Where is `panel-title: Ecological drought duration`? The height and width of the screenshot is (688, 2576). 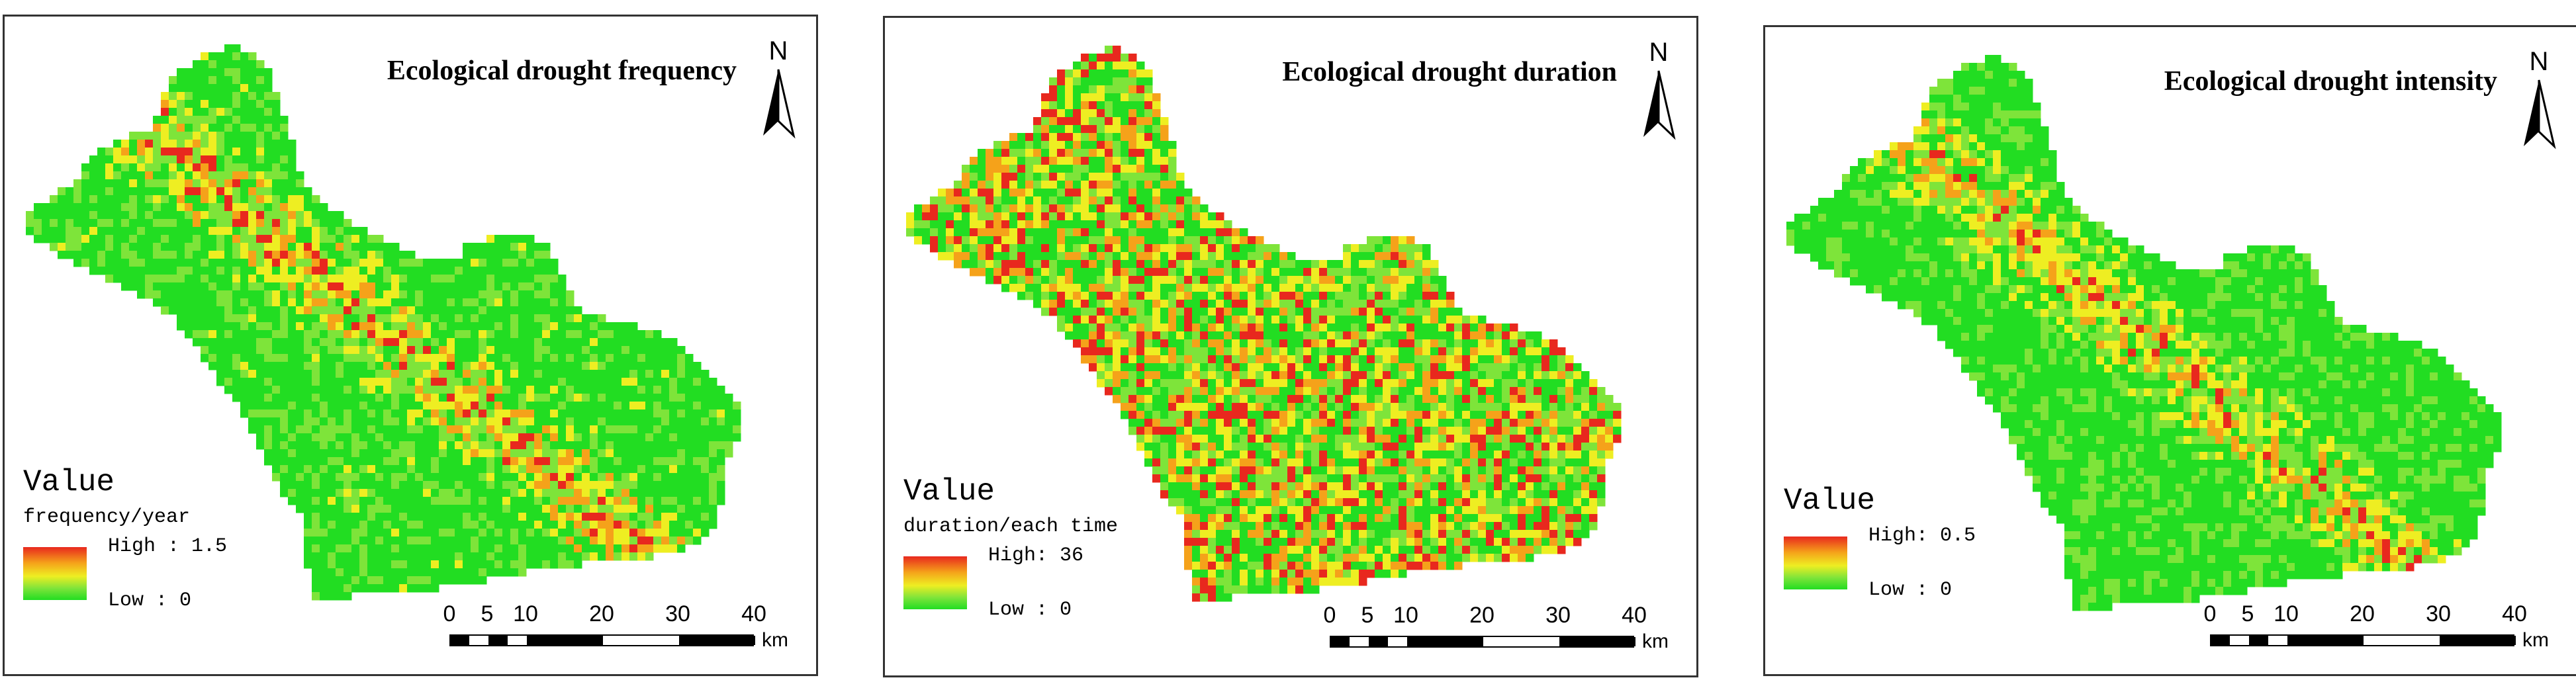 panel-title: Ecological drought duration is located at coordinates (1450, 72).